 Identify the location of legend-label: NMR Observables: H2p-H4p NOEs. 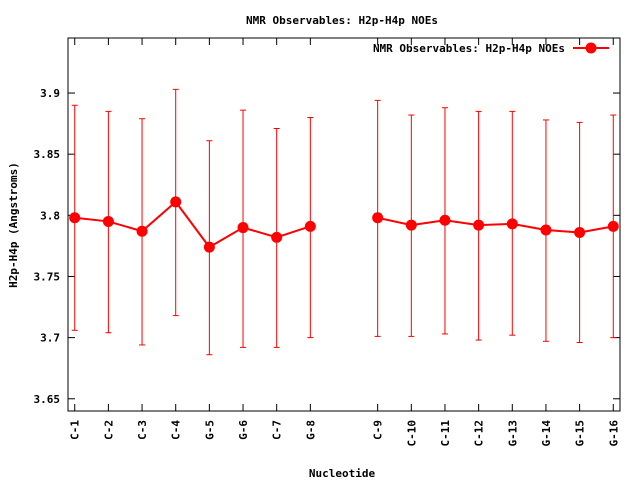
(469, 48).